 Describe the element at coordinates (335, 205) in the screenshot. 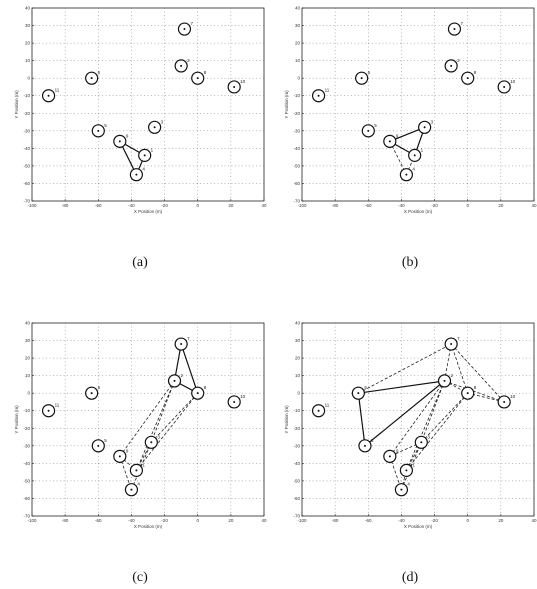

I see `x-tick-label: -80` at that location.